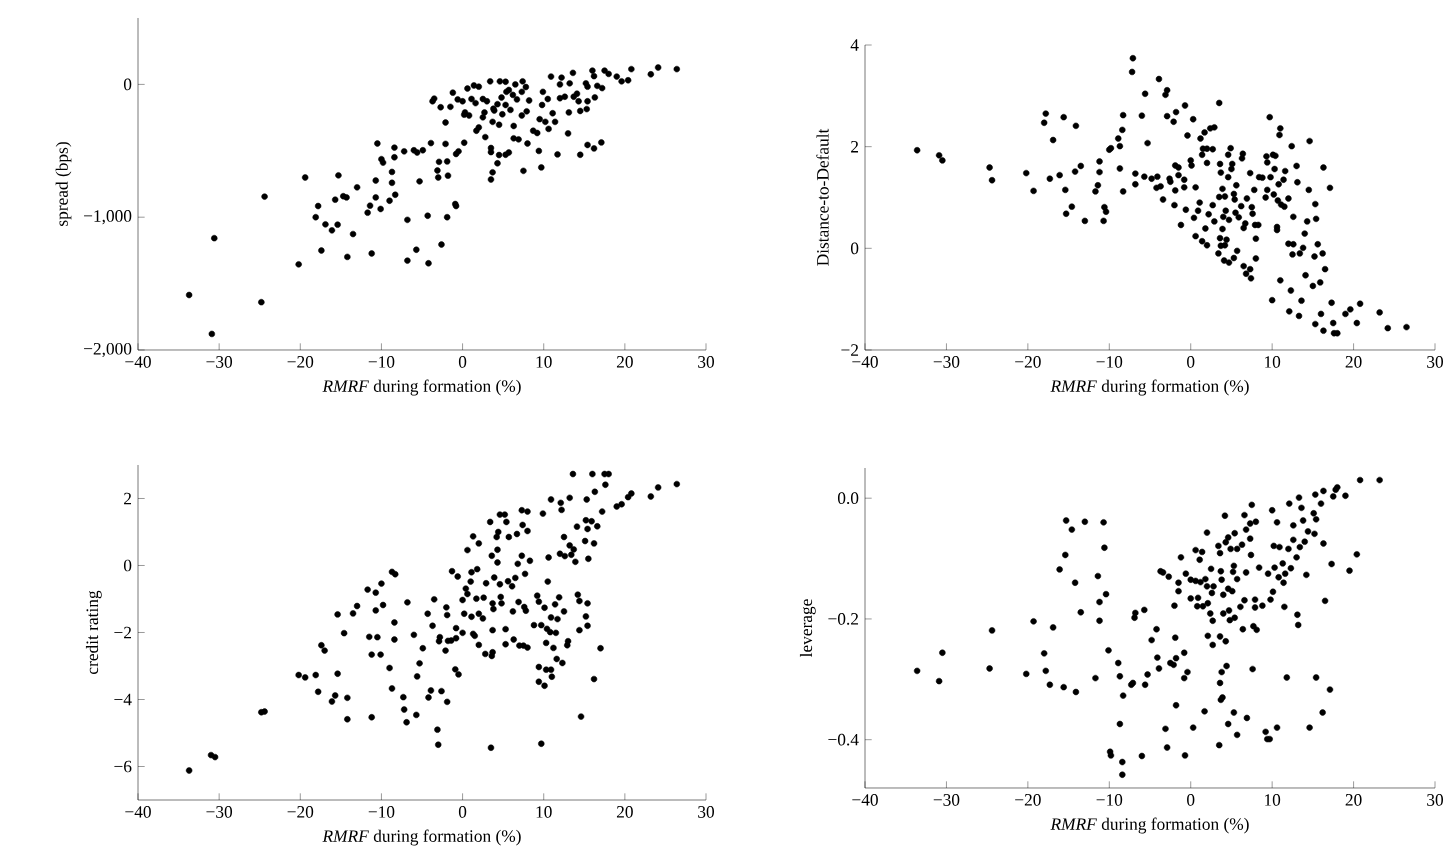 Image resolution: width=1451 pixels, height=868 pixels. Describe the element at coordinates (123, 766) in the screenshot. I see `y-tick-label: −6` at that location.